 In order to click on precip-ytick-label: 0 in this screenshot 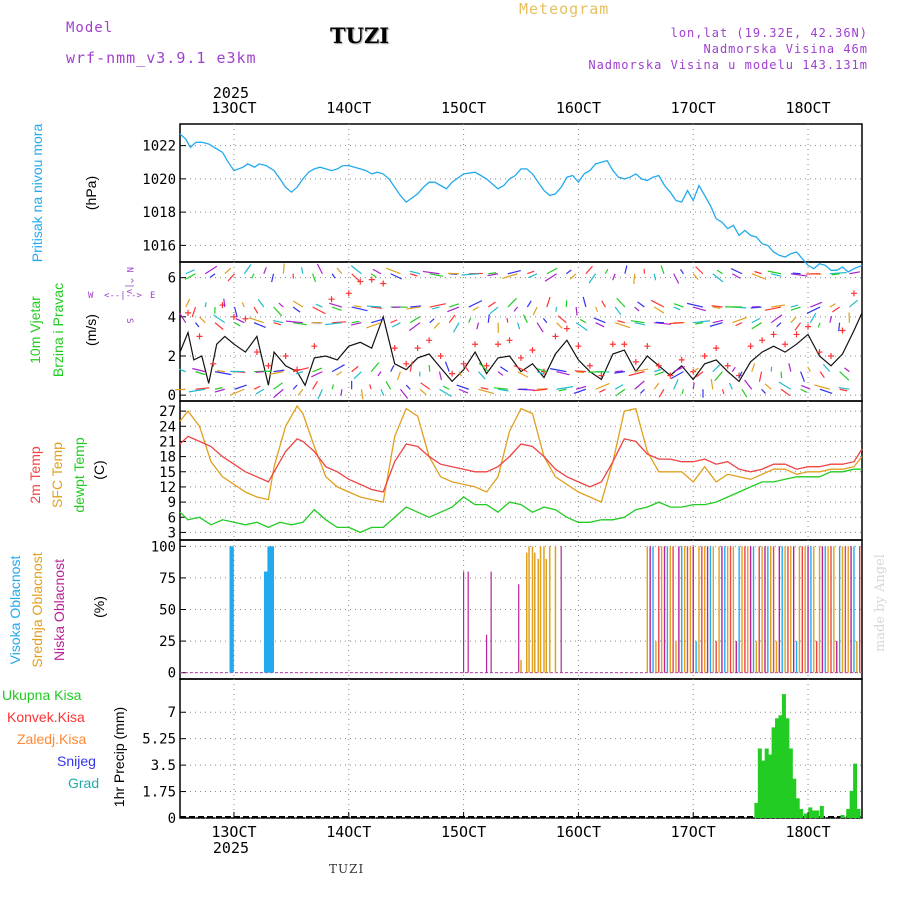, I will do `click(172, 819)`.